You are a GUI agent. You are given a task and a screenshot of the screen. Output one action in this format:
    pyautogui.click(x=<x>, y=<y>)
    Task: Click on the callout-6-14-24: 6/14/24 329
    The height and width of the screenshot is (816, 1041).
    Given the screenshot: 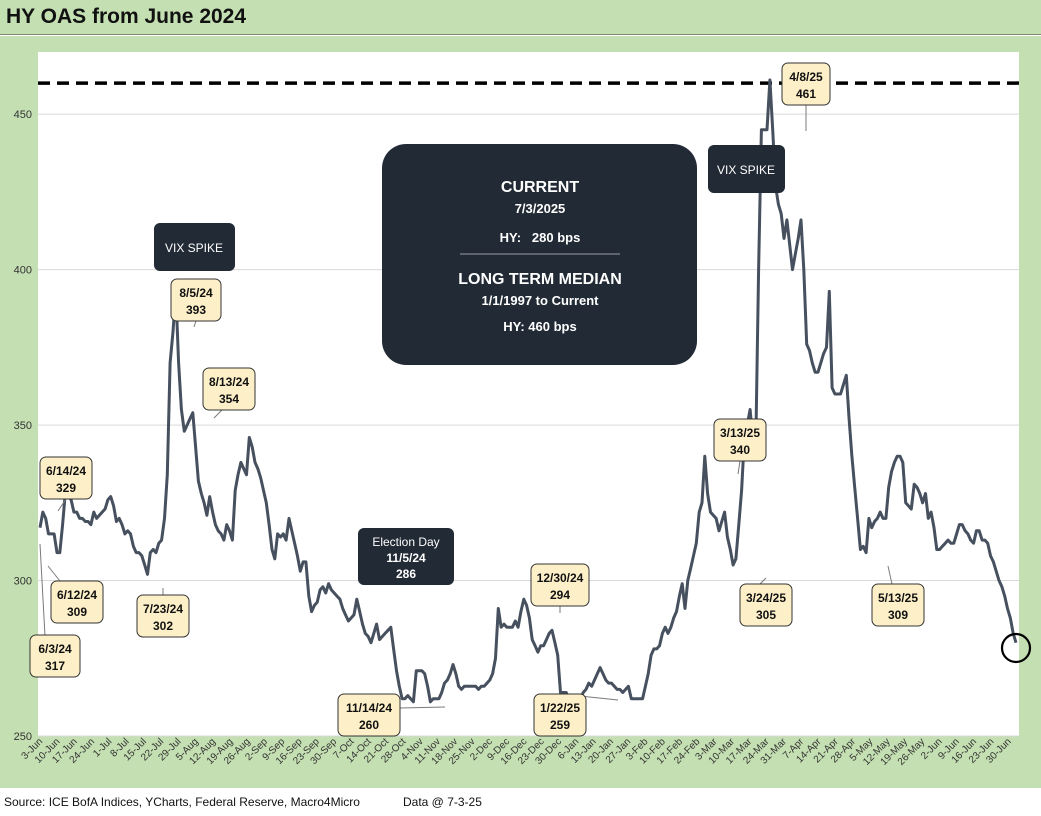 What is the action you would take?
    pyautogui.click(x=66, y=478)
    